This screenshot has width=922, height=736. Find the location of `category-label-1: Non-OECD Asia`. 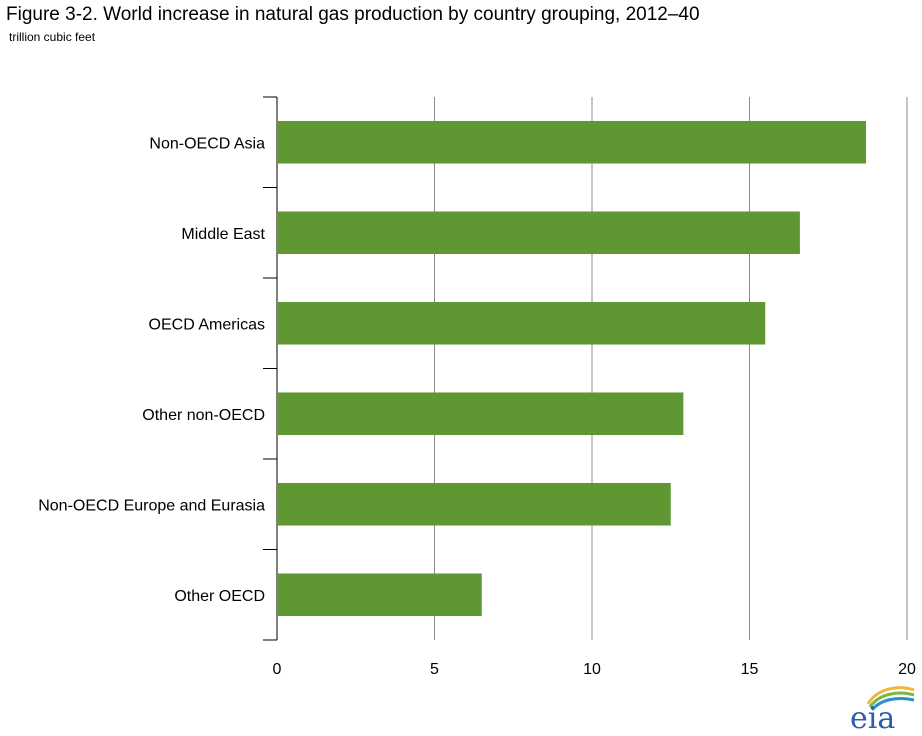

category-label-1: Non-OECD Asia is located at coordinates (207, 143).